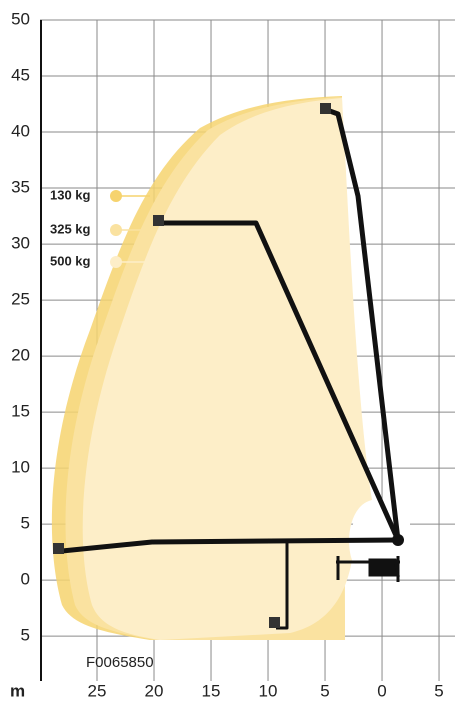  Describe the element at coordinates (20, 411) in the screenshot. I see `y-tick-label: 15` at that location.